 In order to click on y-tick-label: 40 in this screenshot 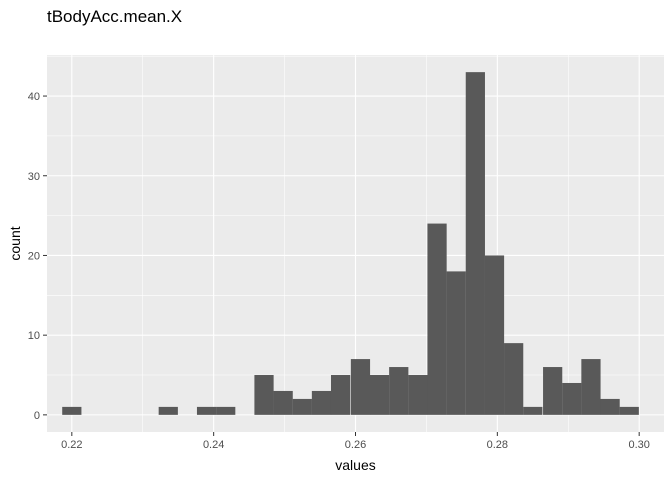, I will do `click(34, 97)`.